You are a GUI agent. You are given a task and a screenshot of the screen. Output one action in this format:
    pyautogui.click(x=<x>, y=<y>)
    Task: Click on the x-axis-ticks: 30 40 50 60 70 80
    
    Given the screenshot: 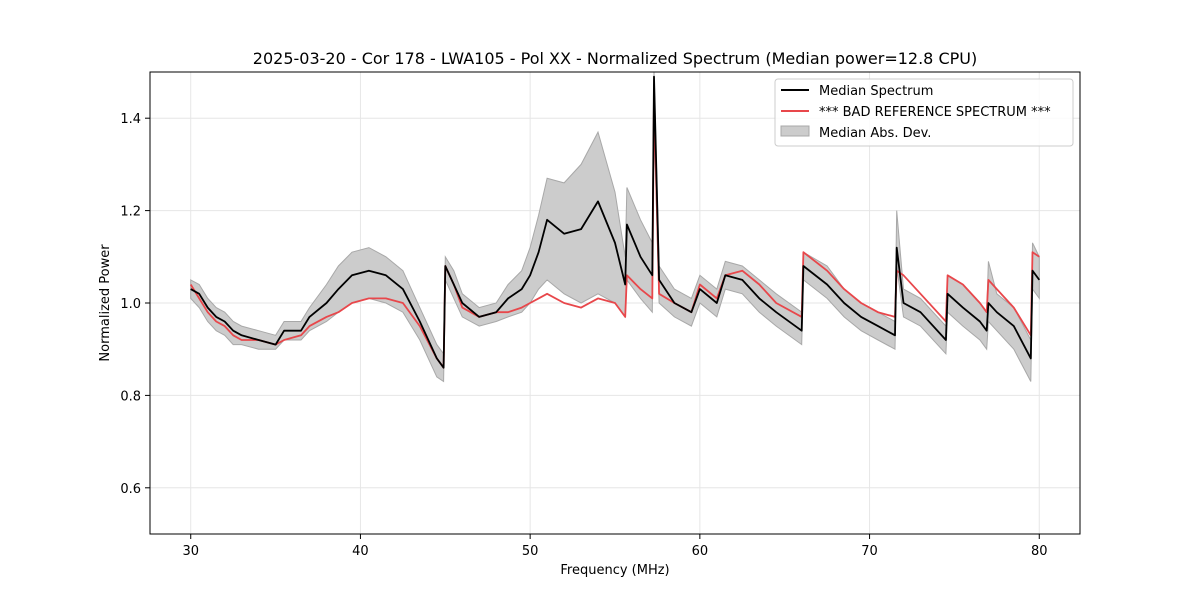 What is the action you would take?
    pyautogui.click(x=615, y=546)
    